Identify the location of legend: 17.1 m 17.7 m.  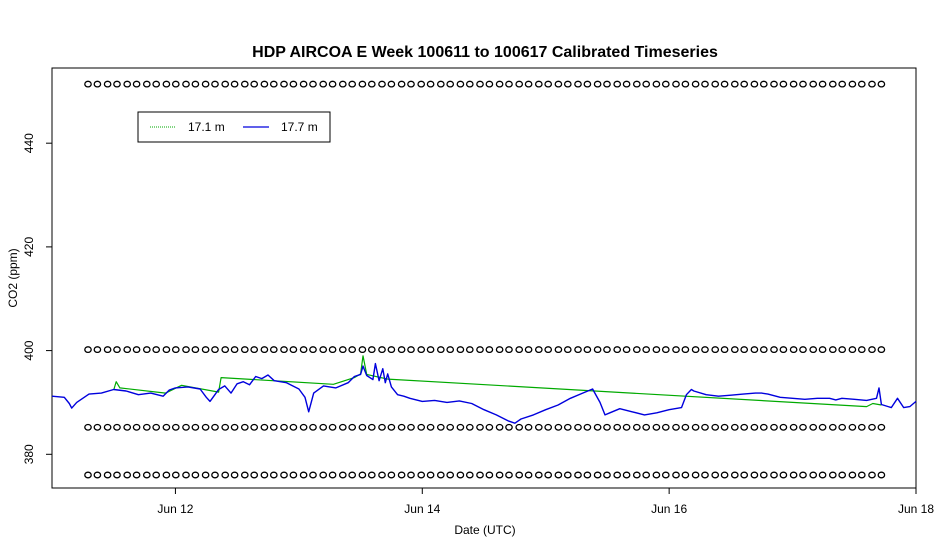
(234, 127).